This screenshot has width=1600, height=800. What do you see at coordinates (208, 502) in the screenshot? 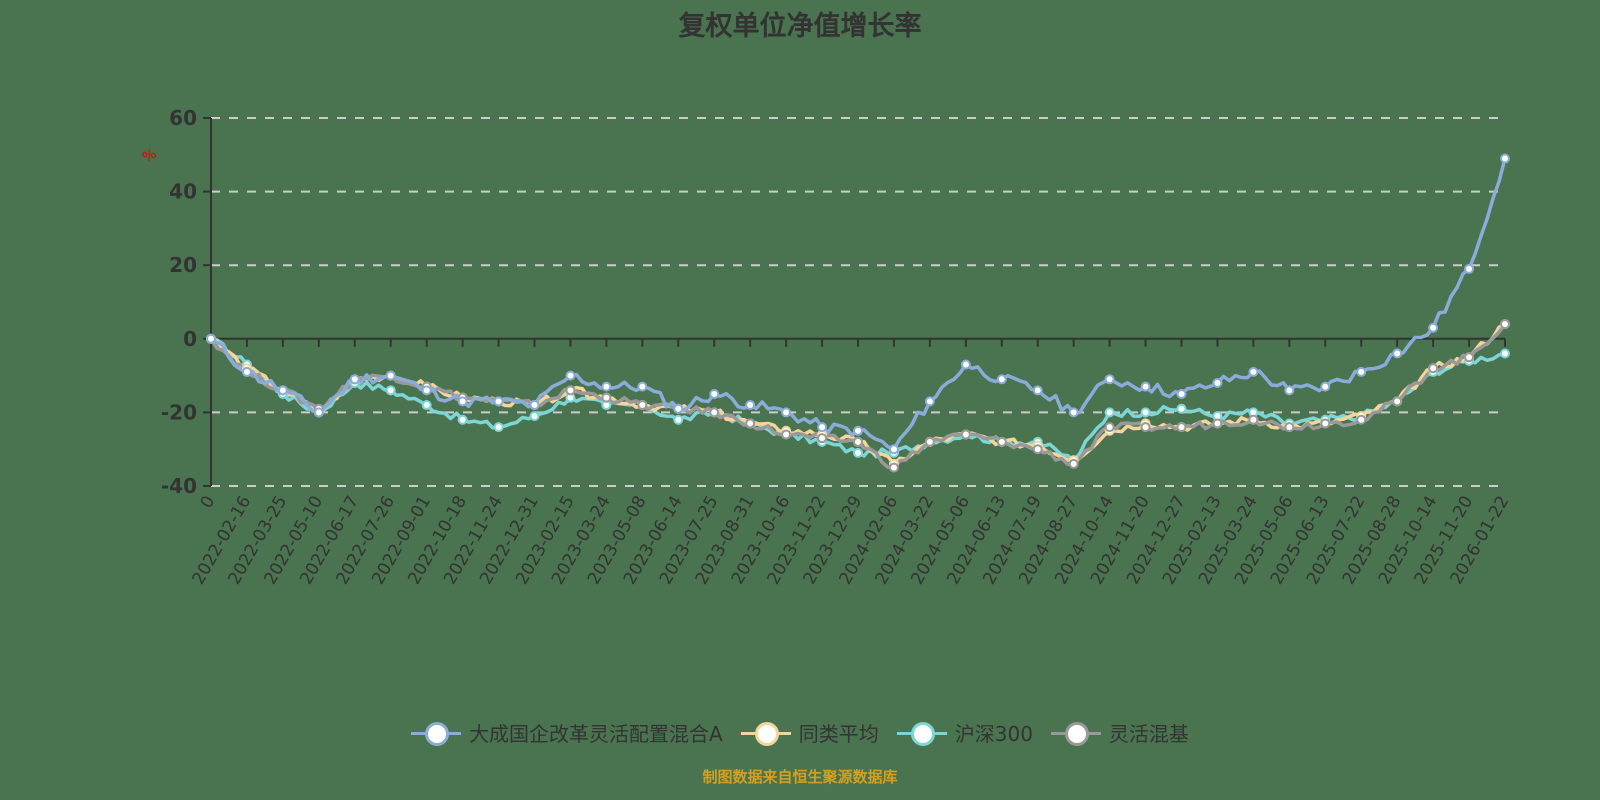
I see `x-tick-label: 0` at bounding box center [208, 502].